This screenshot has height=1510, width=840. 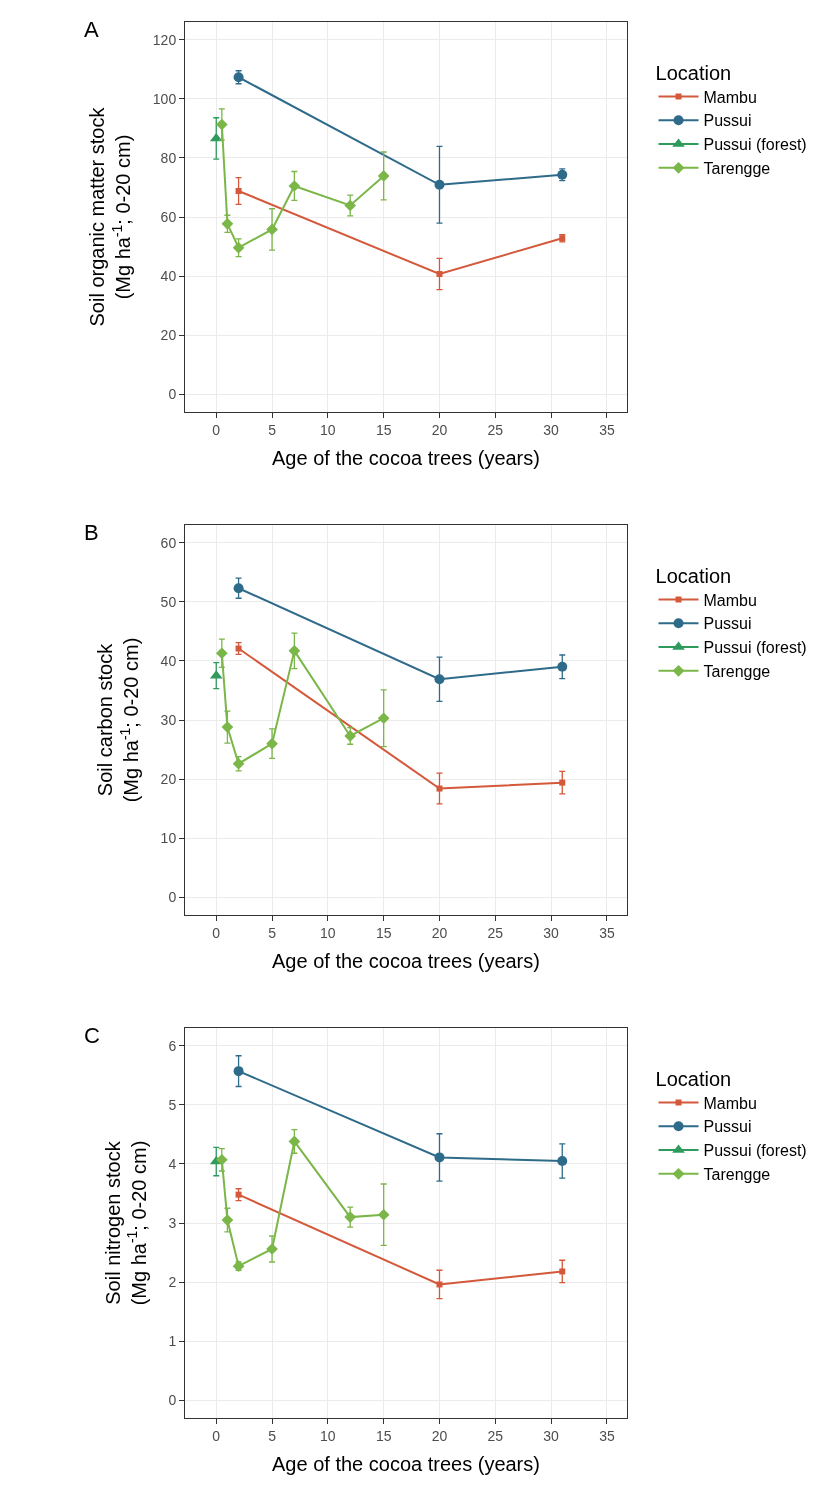 I want to click on chart-title: C, so click(x=92, y=1036).